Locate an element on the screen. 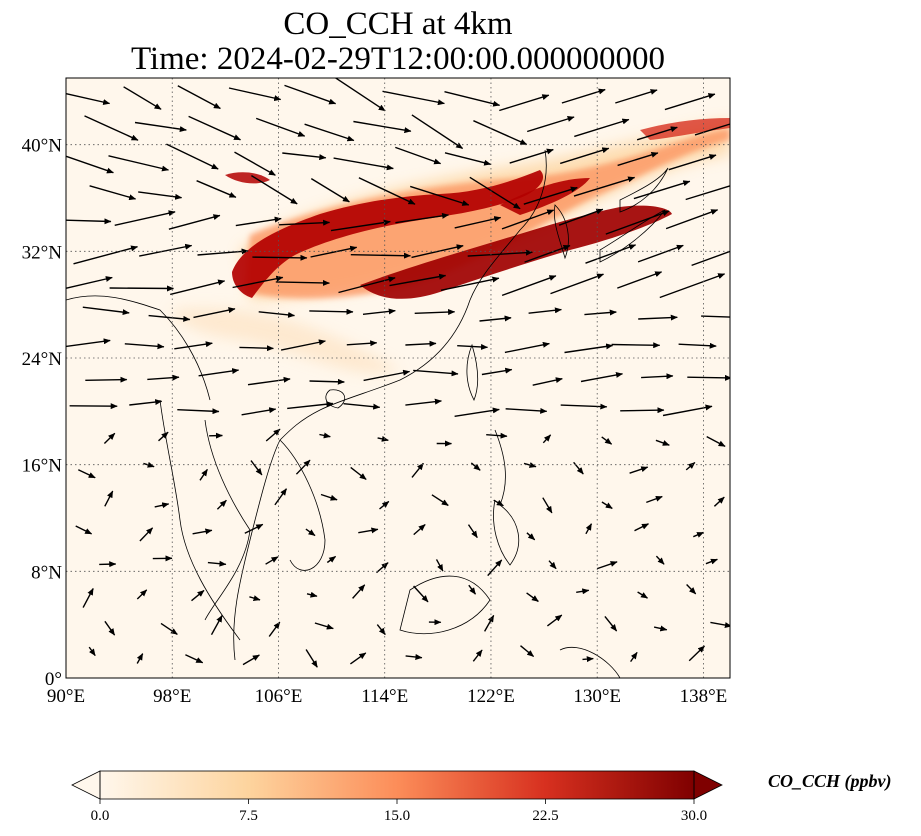 The image size is (921, 836). map-subtitle-time: Time: 2024-02-29T12:00:00.000000000 is located at coordinates (398, 59).